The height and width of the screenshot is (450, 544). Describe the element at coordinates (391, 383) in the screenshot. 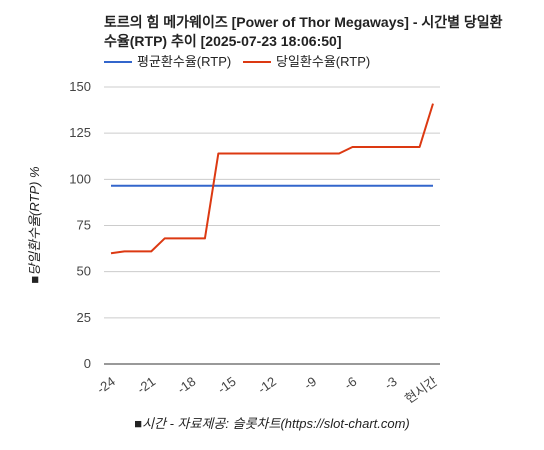

I see `x-tick-label: -3` at that location.